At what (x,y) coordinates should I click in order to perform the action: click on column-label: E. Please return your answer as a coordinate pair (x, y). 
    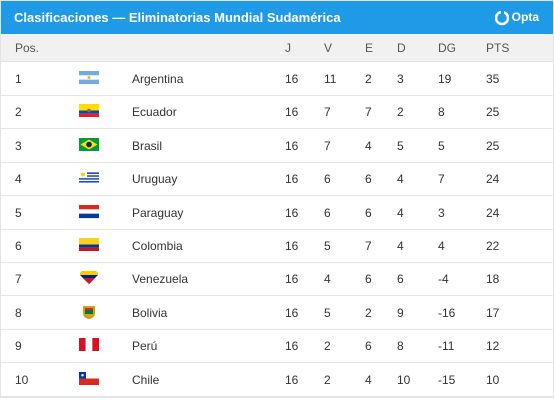
    Looking at the image, I should click on (369, 48).